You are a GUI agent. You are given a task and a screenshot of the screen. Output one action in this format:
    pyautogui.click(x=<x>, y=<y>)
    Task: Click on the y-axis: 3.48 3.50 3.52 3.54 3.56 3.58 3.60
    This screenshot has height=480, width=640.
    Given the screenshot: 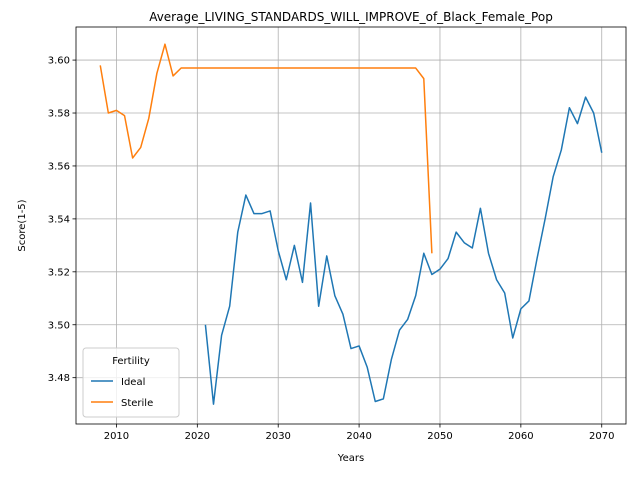 What is the action you would take?
    pyautogui.click(x=62, y=220)
    